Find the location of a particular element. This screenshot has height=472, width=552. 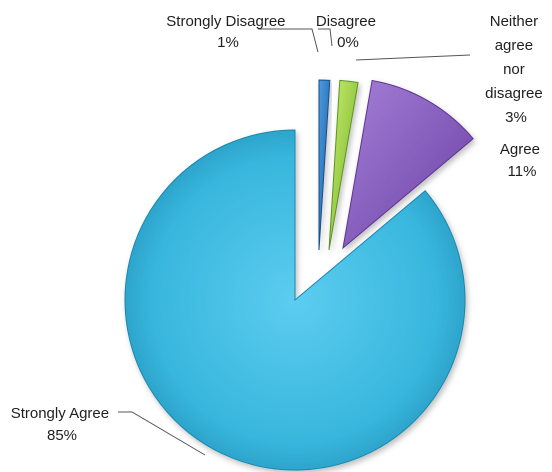

leader-line-strongly-disagree is located at coordinates (288, 40).